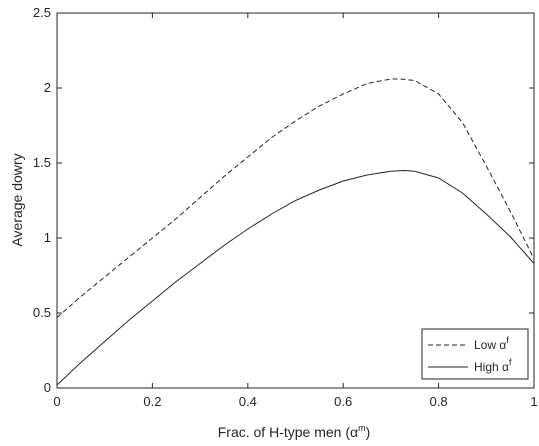 This screenshot has width=539, height=446. I want to click on y-tick-label: 2.5, so click(42, 12).